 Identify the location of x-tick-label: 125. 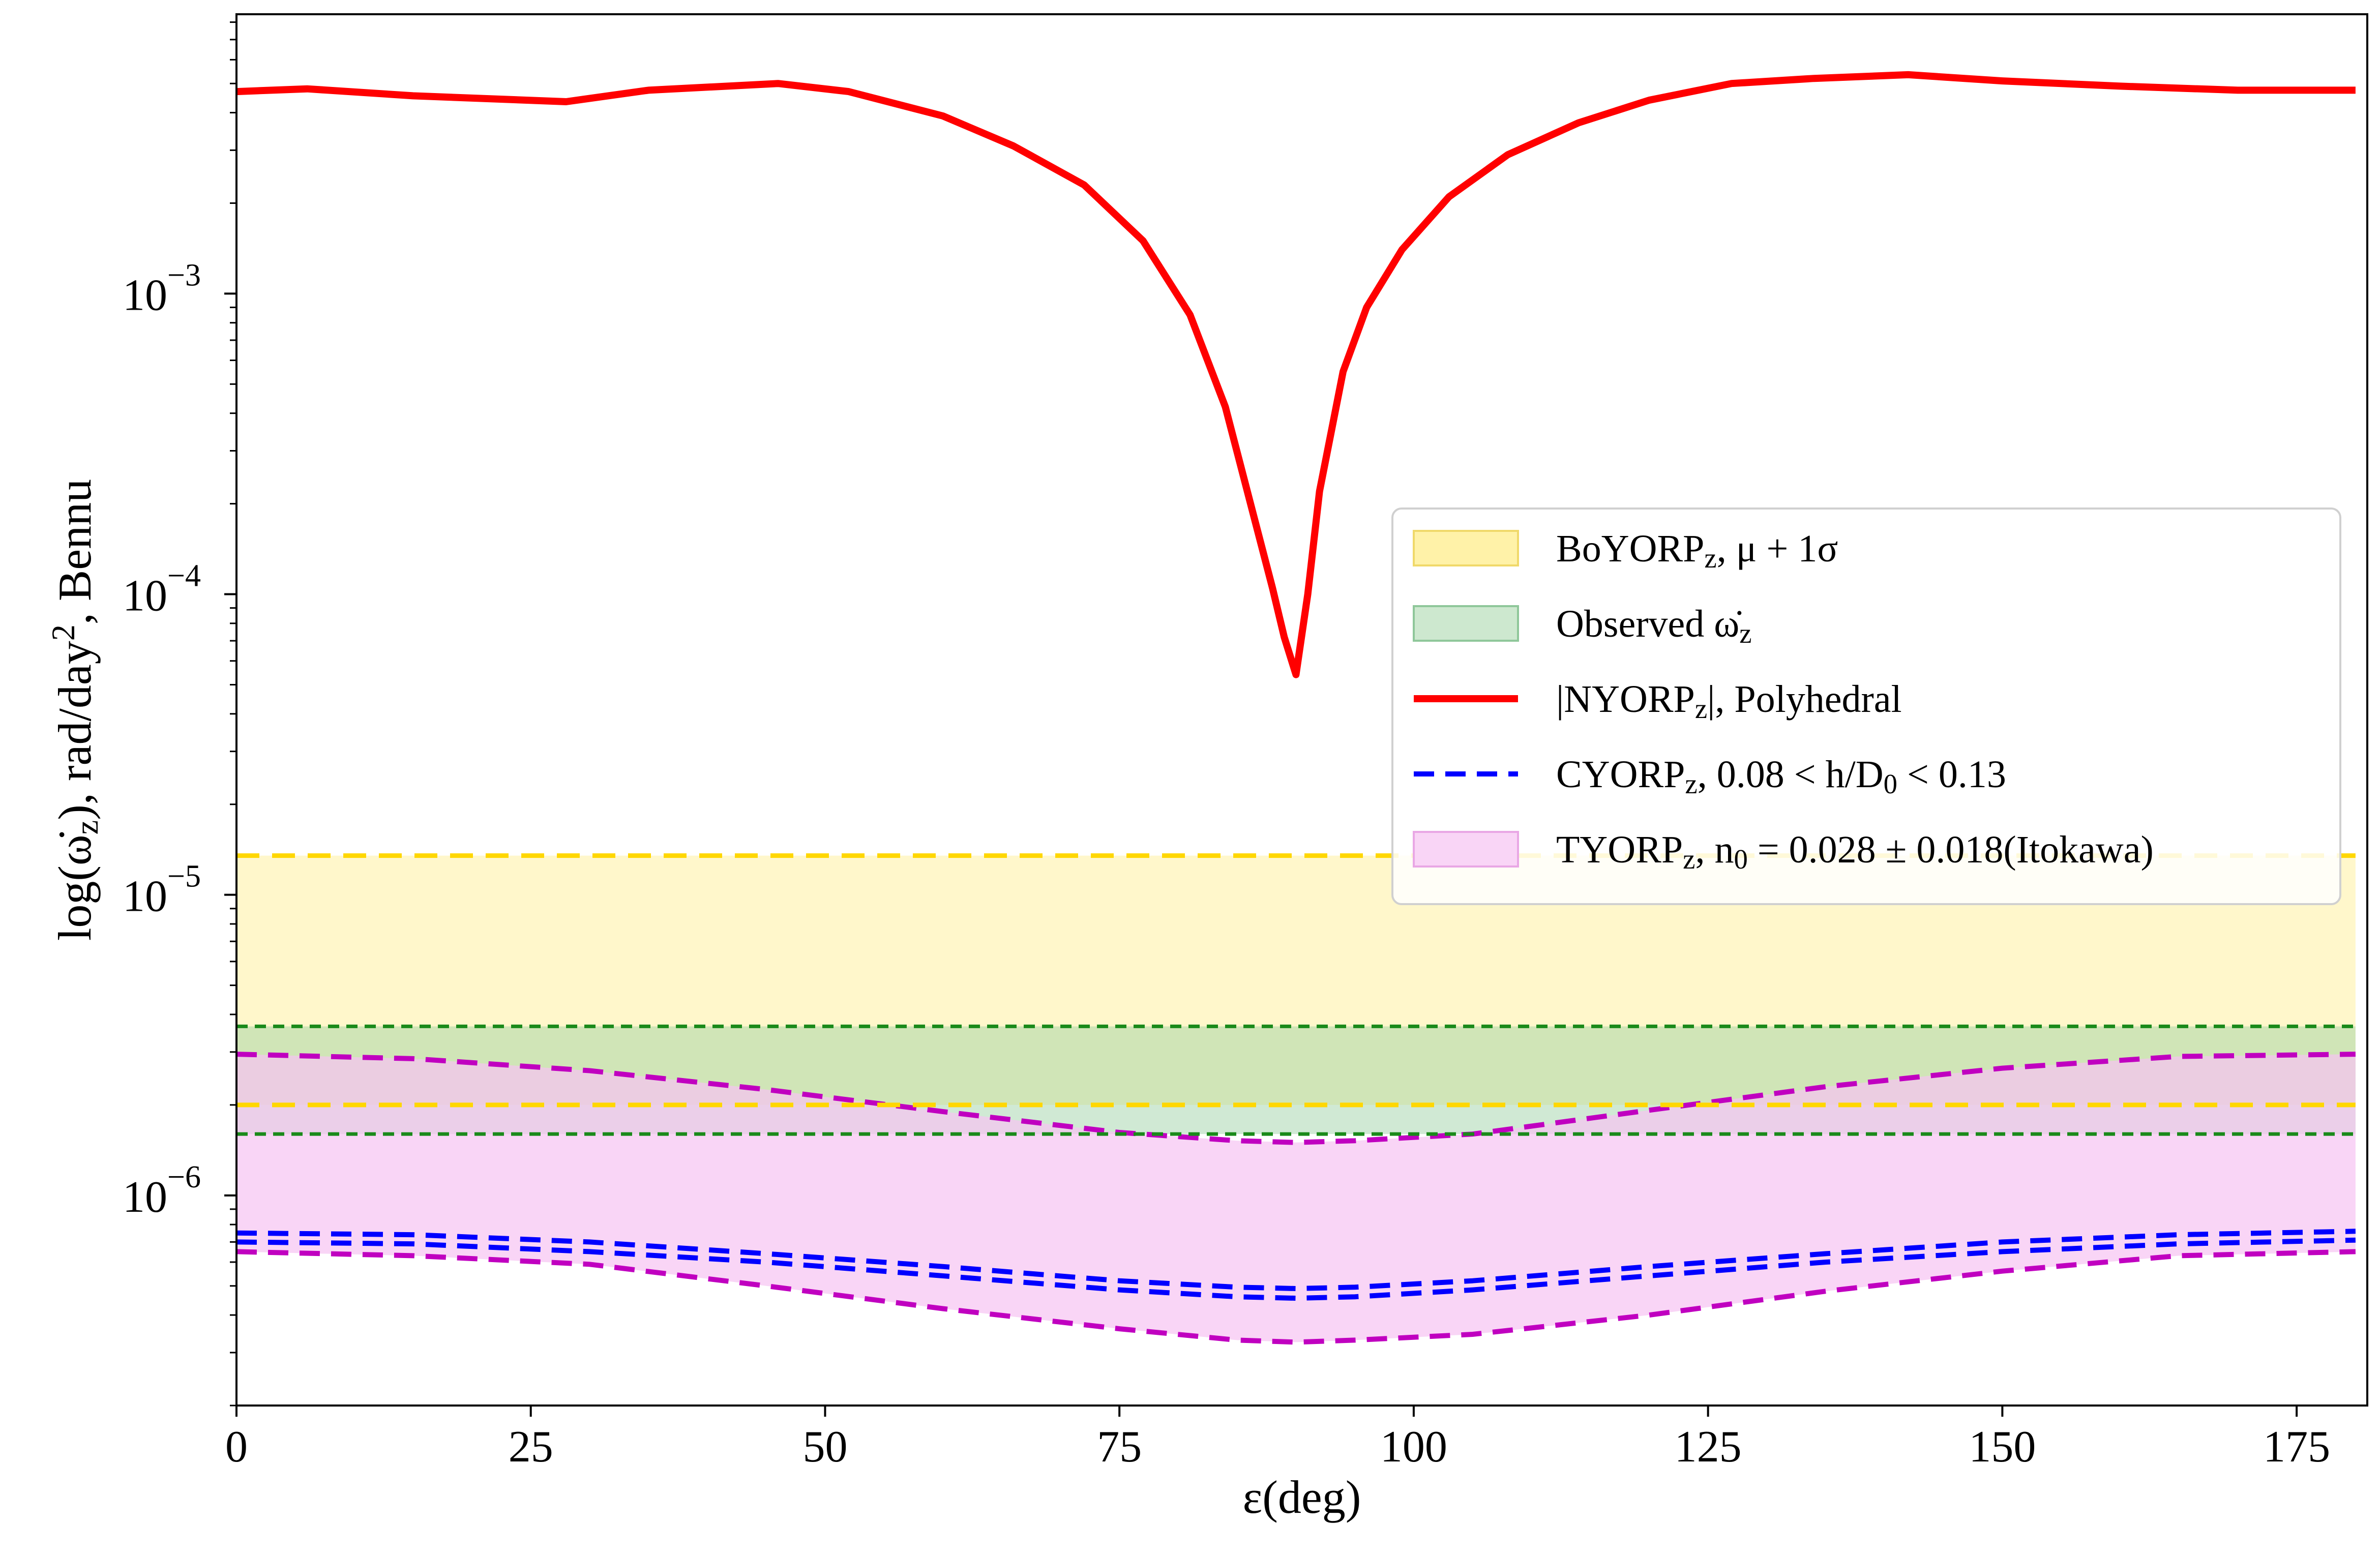
(1708, 1447).